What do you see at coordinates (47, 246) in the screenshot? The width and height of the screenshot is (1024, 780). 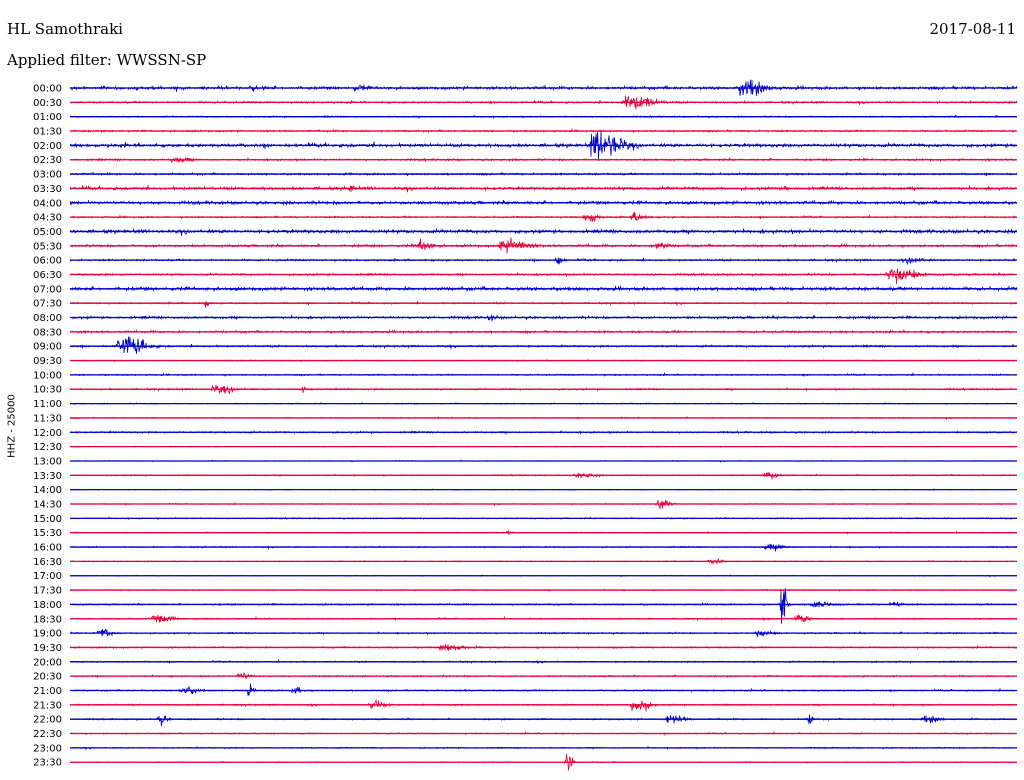 I see `row-time-label: 05:30` at bounding box center [47, 246].